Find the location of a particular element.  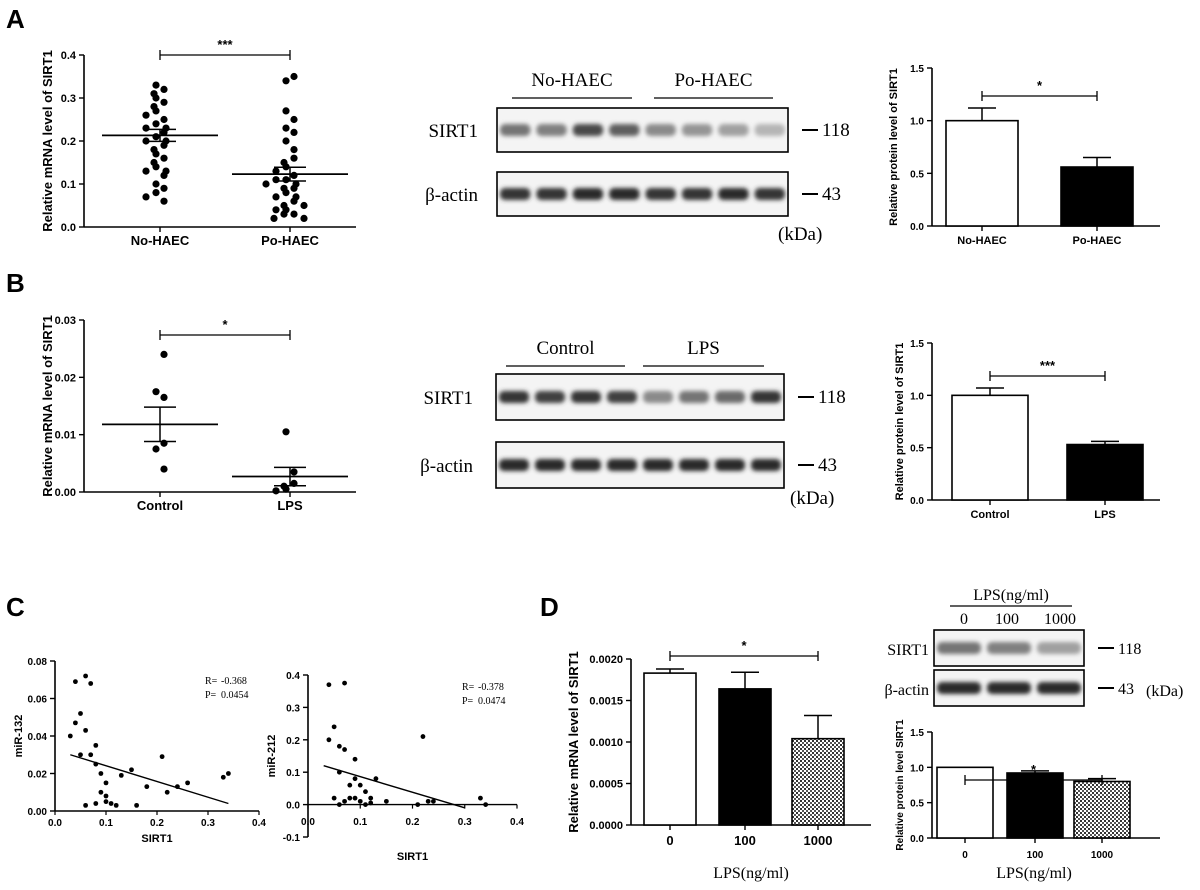

group-label: Control is located at coordinates (565, 348).